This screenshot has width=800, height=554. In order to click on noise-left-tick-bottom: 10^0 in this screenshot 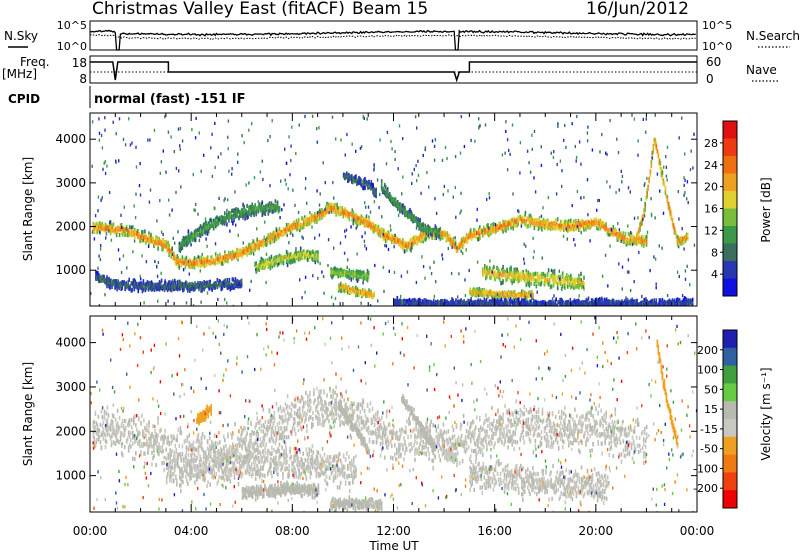, I will do `click(72, 46)`.